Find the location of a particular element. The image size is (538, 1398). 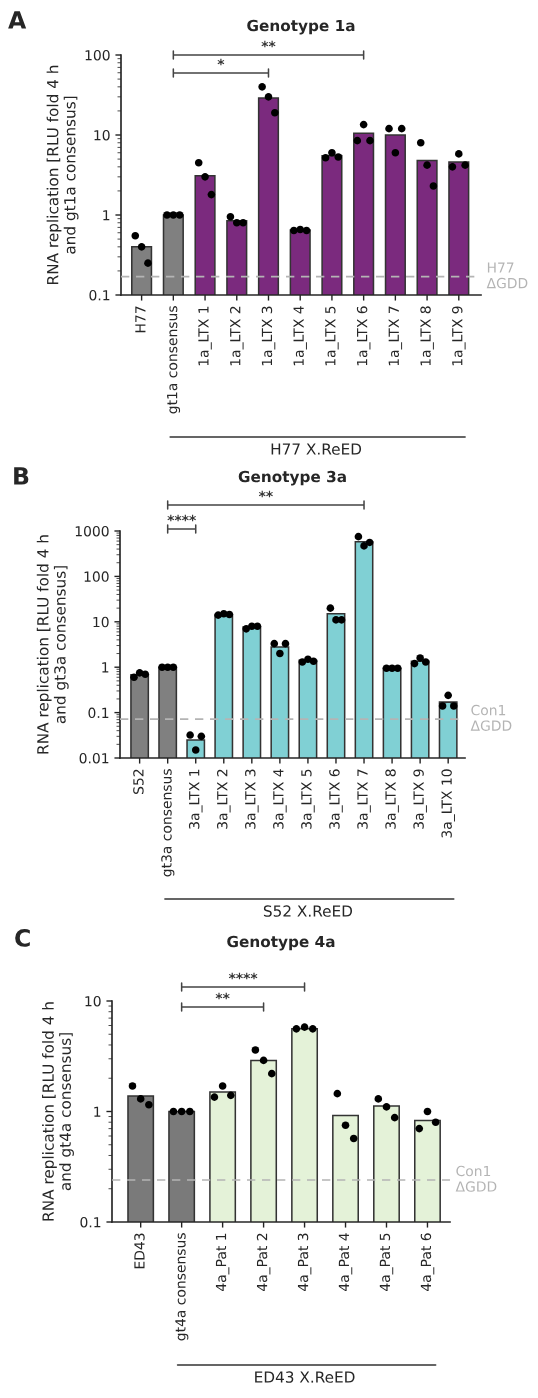

text: S52 X.ReED is located at coordinates (308, 911).